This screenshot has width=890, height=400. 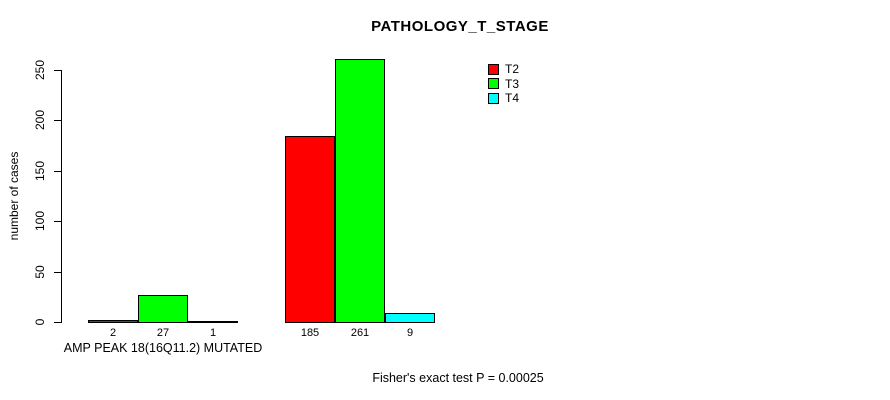 What do you see at coordinates (40, 171) in the screenshot?
I see `y-tick-label: 150` at bounding box center [40, 171].